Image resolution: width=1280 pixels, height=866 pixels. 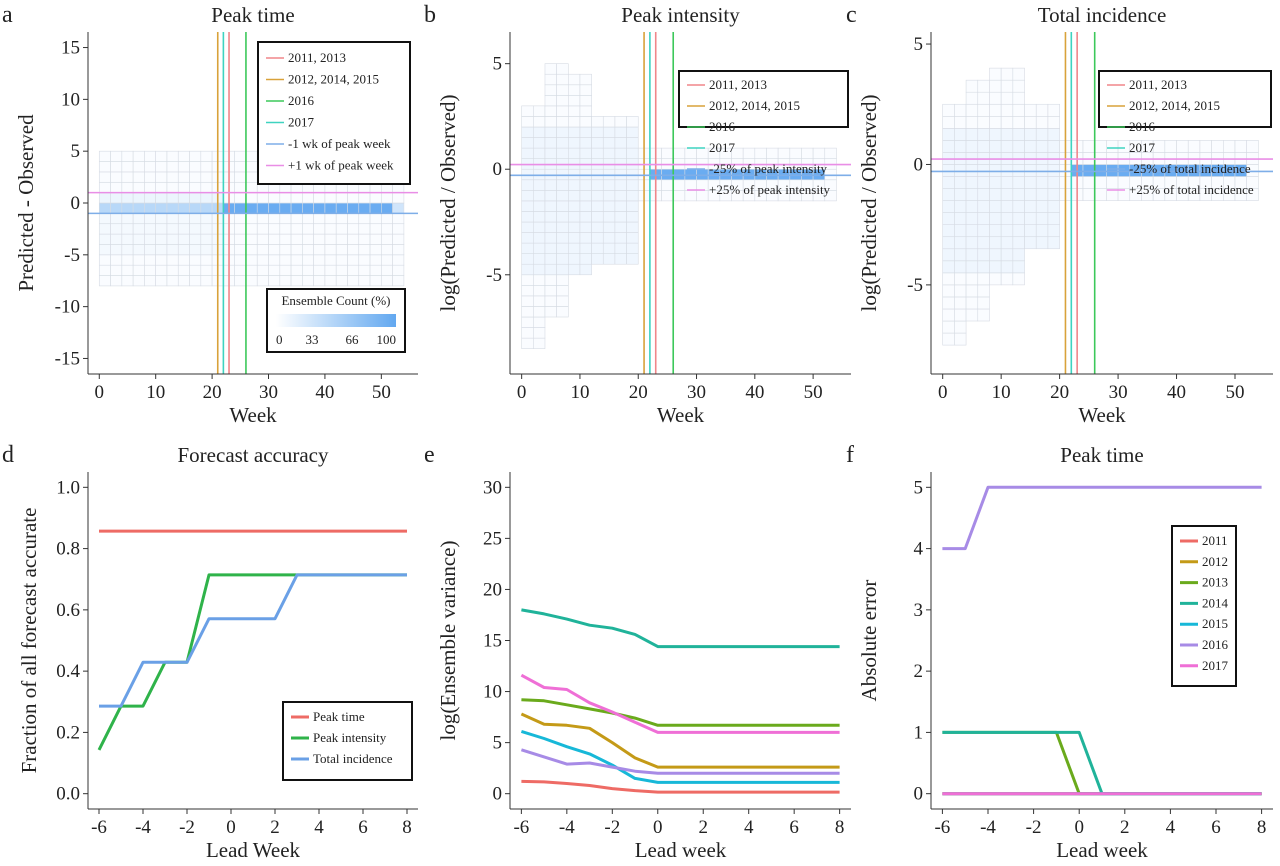 I want to click on x-tick-label: 8, so click(x=407, y=827).